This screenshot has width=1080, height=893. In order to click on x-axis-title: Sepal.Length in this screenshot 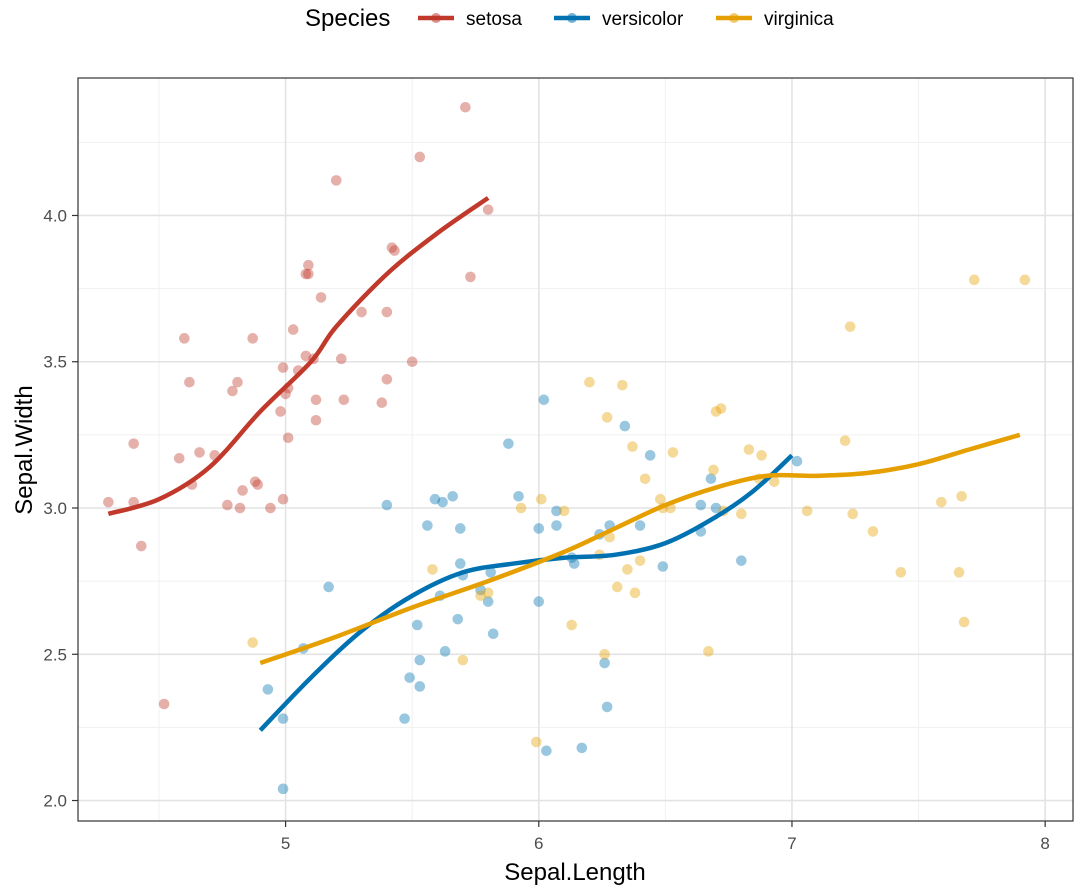, I will do `click(574, 872)`.